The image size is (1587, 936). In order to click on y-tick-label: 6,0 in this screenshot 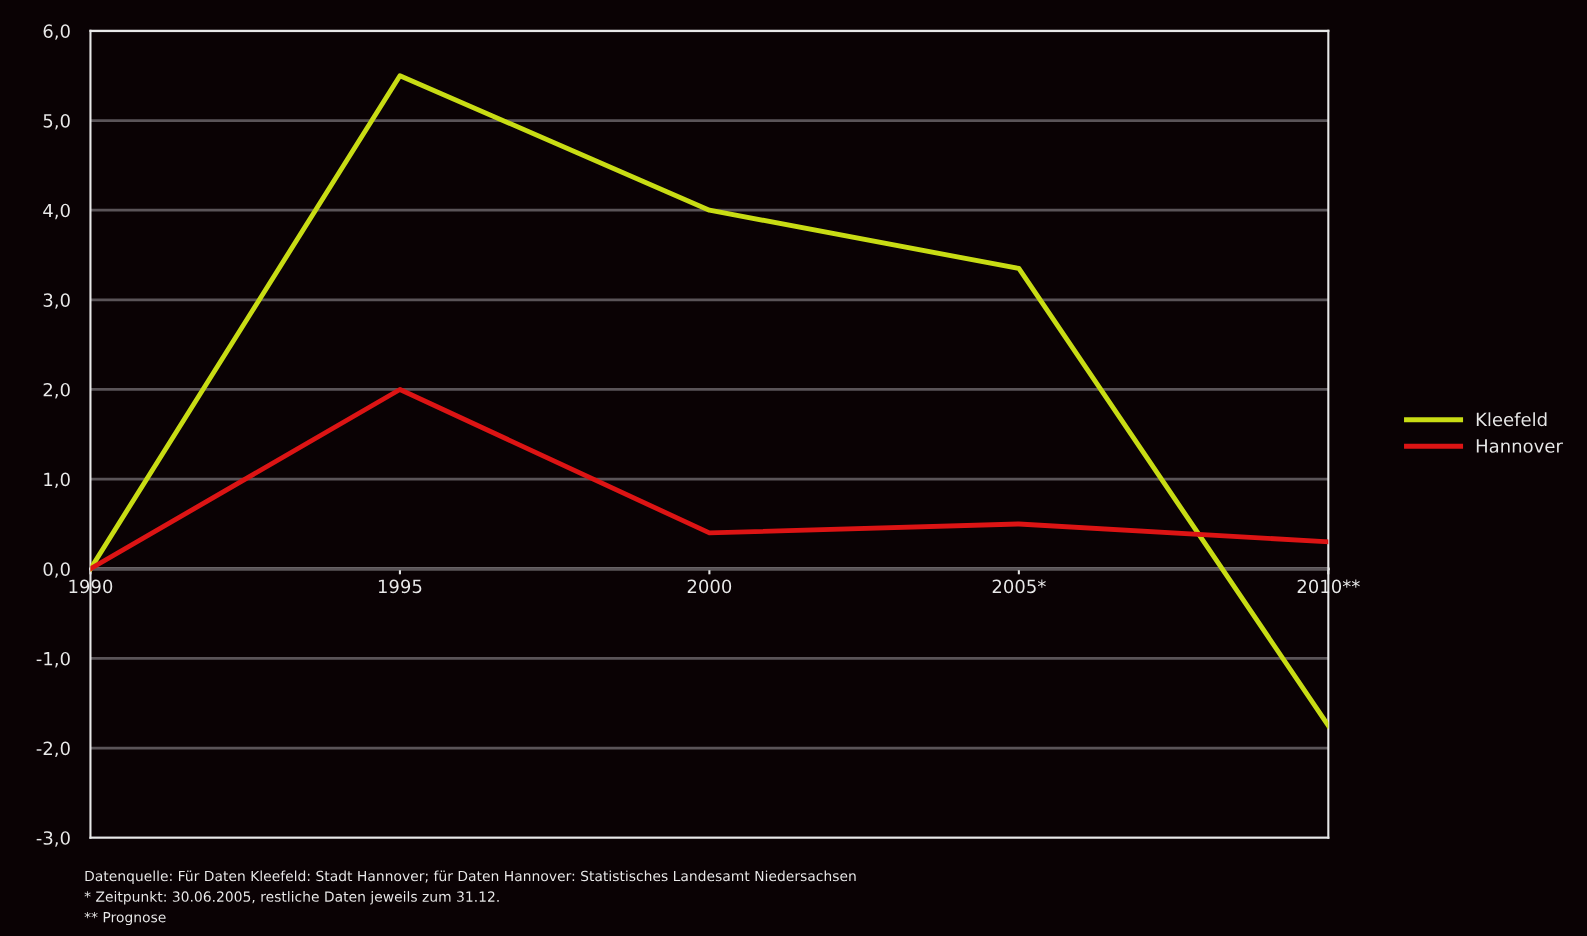, I will do `click(56, 32)`.